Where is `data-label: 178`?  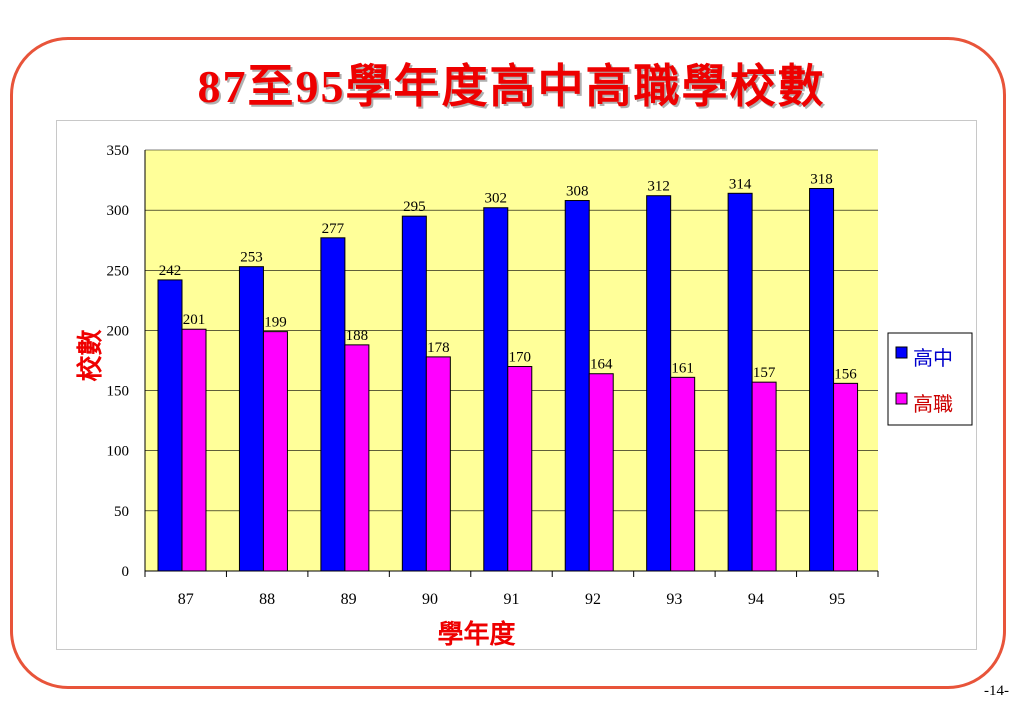
data-label: 178 is located at coordinates (438, 348).